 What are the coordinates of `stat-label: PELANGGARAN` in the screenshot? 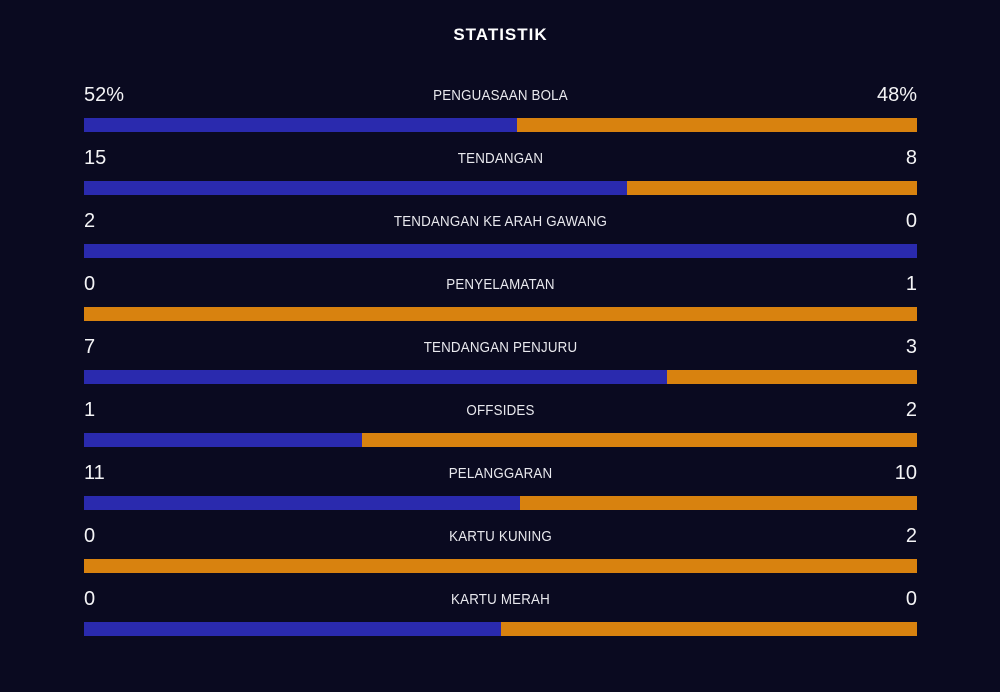 It's located at (500, 474).